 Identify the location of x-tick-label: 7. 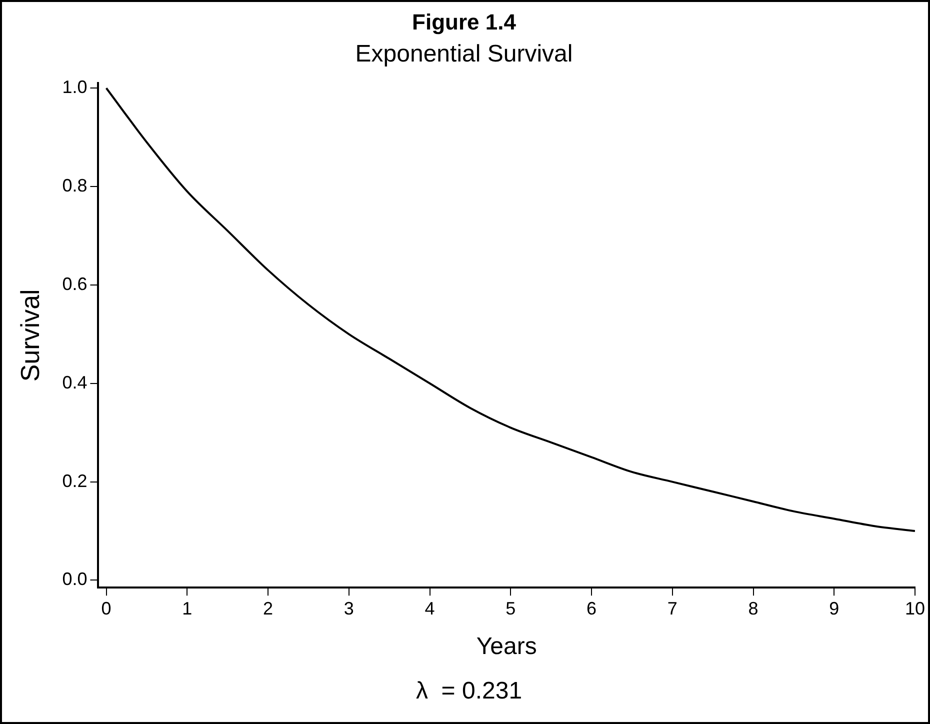
(672, 608).